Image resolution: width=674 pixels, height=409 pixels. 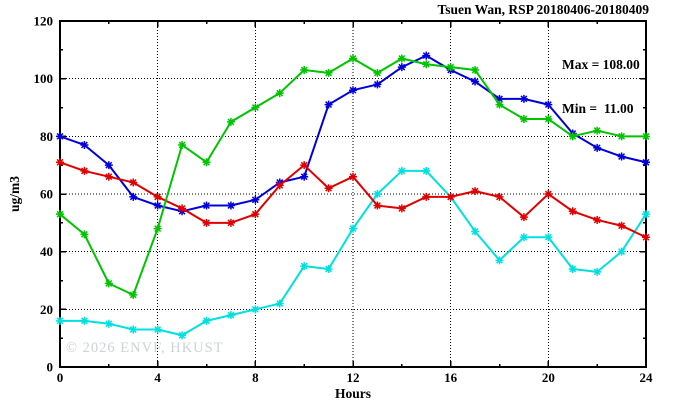 What do you see at coordinates (647, 377) in the screenshot?
I see `x-tick-label-24: 24` at bounding box center [647, 377].